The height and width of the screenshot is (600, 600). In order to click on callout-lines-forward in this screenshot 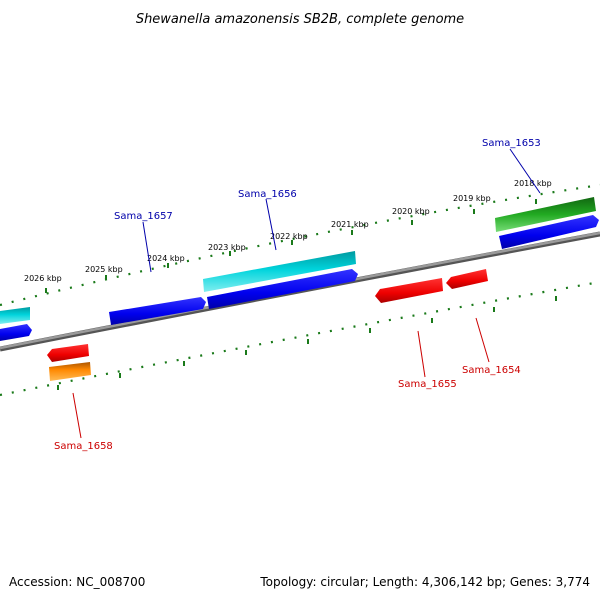, I will do `click(341, 210)`.